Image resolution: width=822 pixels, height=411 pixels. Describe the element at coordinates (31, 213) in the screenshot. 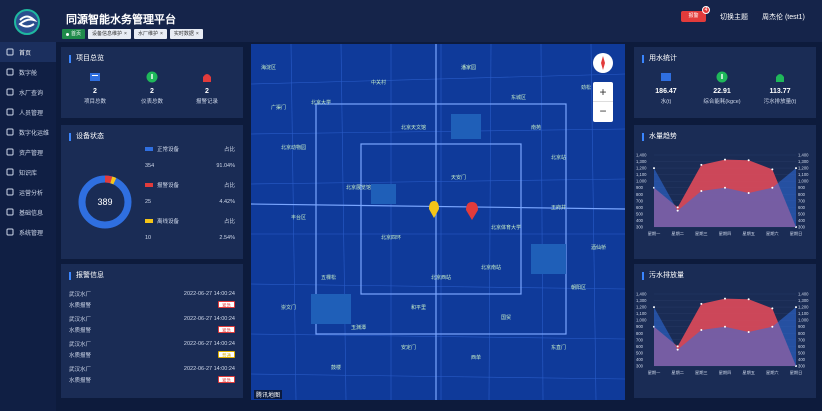

I see `sidebar-item-label: 基础信息` at that location.